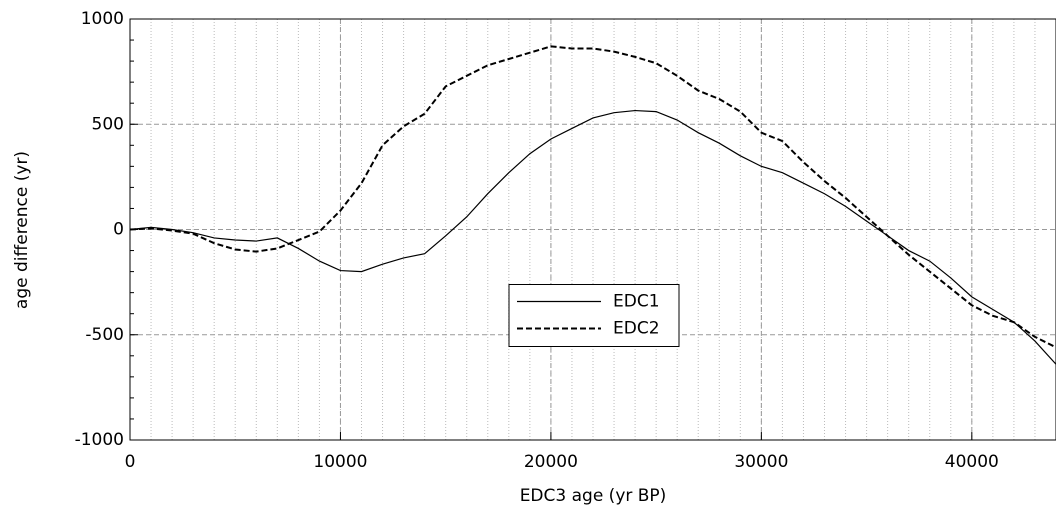 The image size is (1056, 511). What do you see at coordinates (108, 124) in the screenshot?
I see `y-tick-label: 500` at bounding box center [108, 124].